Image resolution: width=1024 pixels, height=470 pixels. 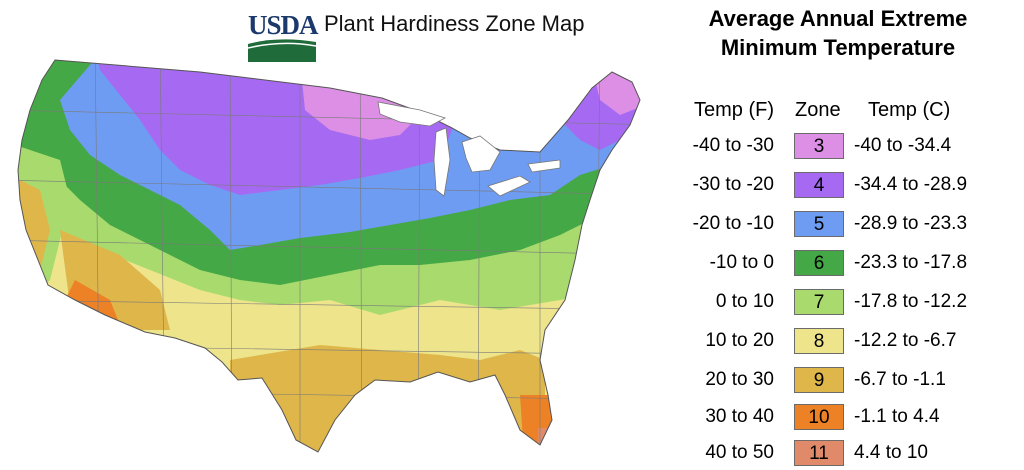 What do you see at coordinates (911, 223) in the screenshot?
I see `temp-c-label: -28.9 to -23.3` at bounding box center [911, 223].